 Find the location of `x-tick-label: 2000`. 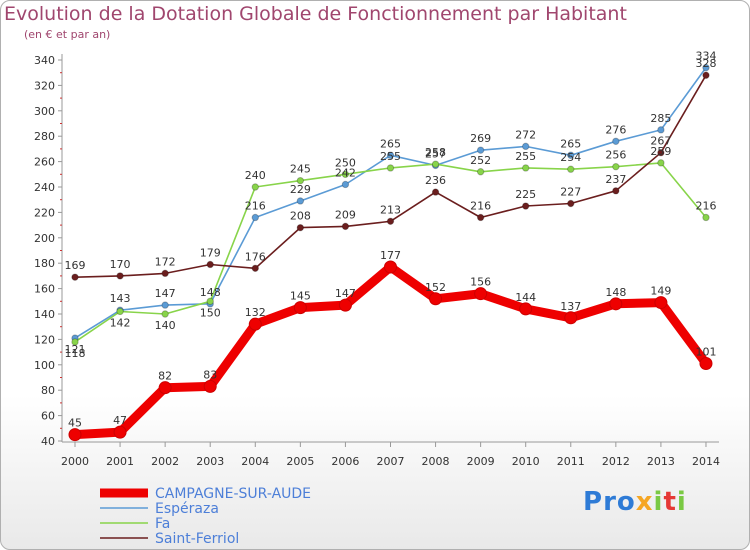

x-tick-label: 2000 is located at coordinates (75, 461).